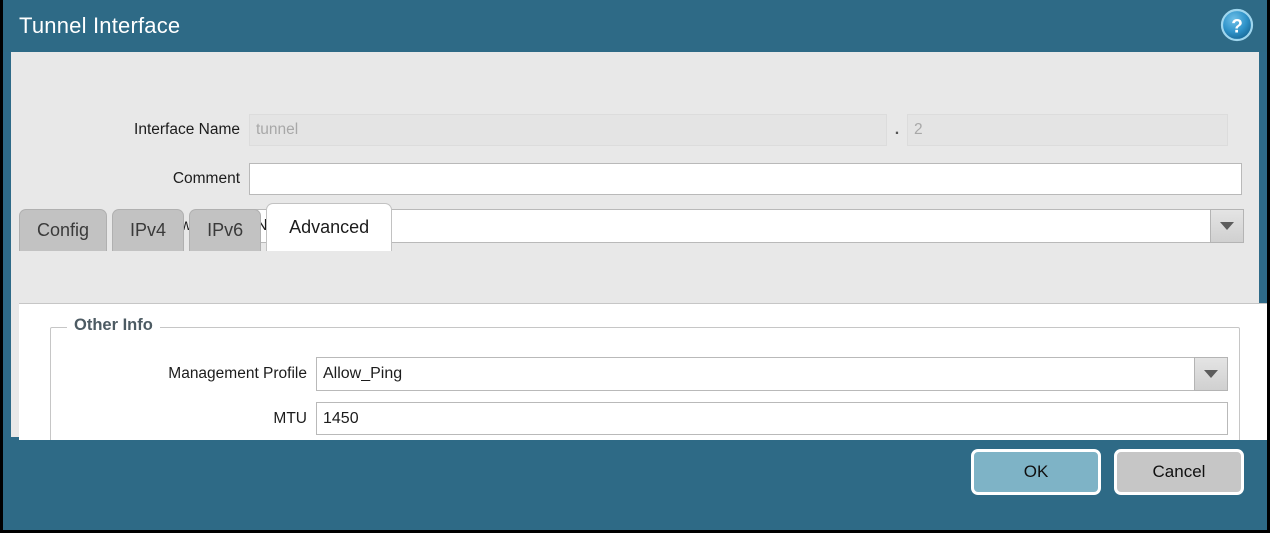  What do you see at coordinates (755, 374) in the screenshot?
I see `management-profile-value: Allow_Ping` at bounding box center [755, 374].